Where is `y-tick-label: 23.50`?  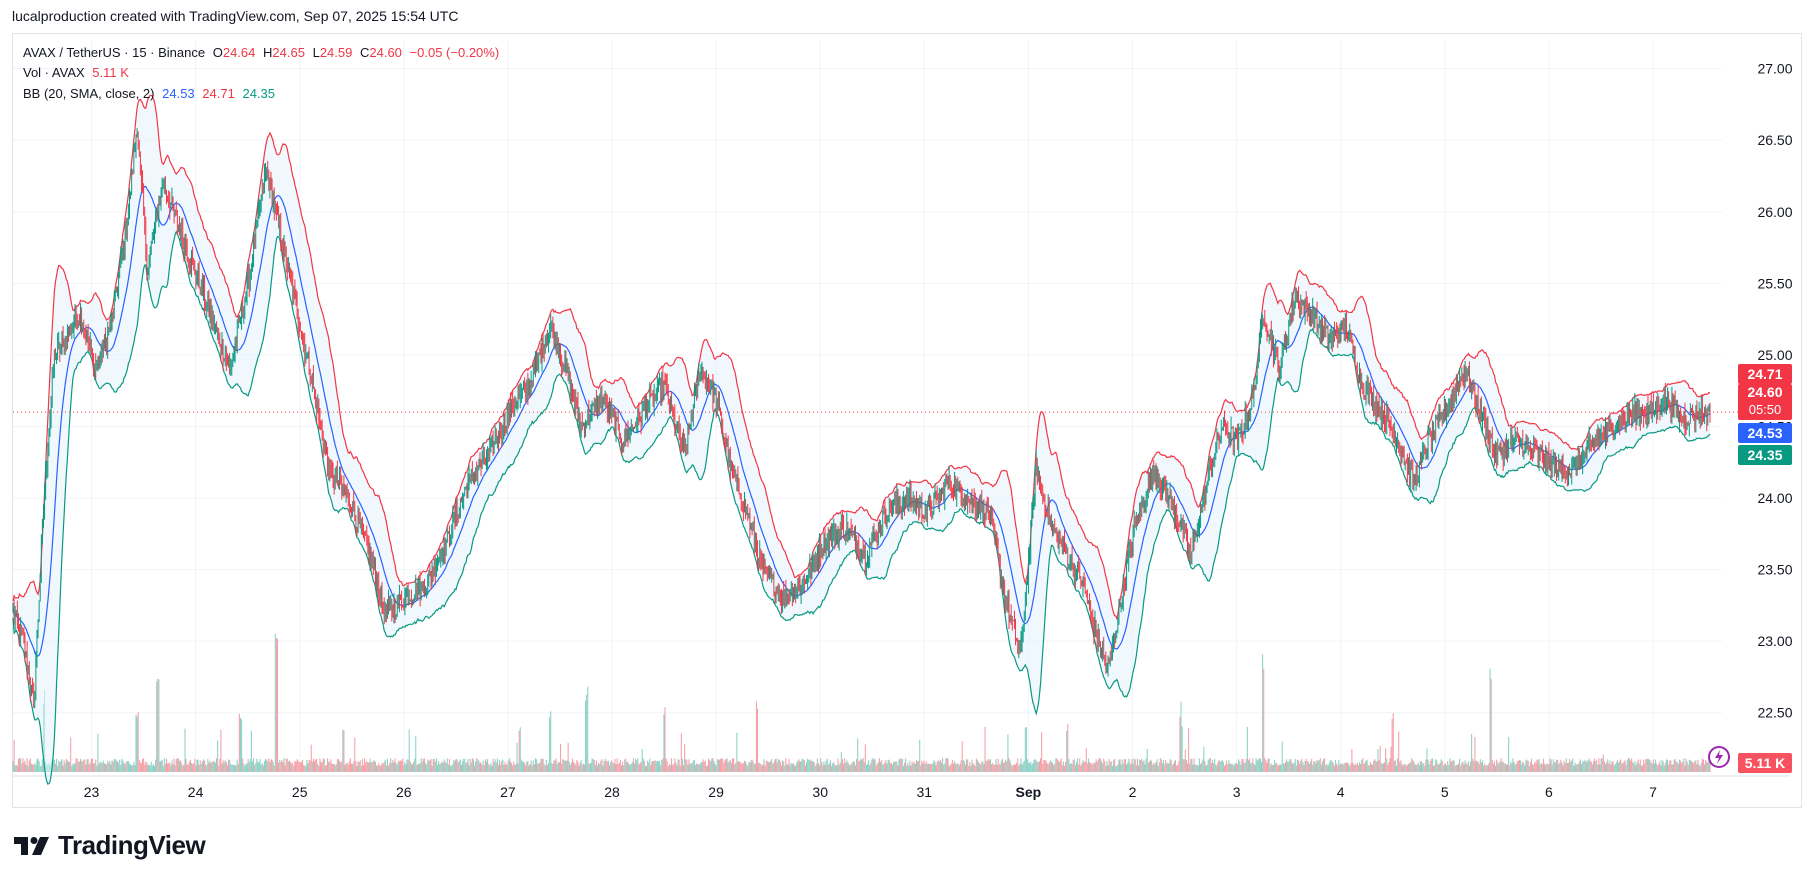
y-tick-label: 23.50 is located at coordinates (1774, 570).